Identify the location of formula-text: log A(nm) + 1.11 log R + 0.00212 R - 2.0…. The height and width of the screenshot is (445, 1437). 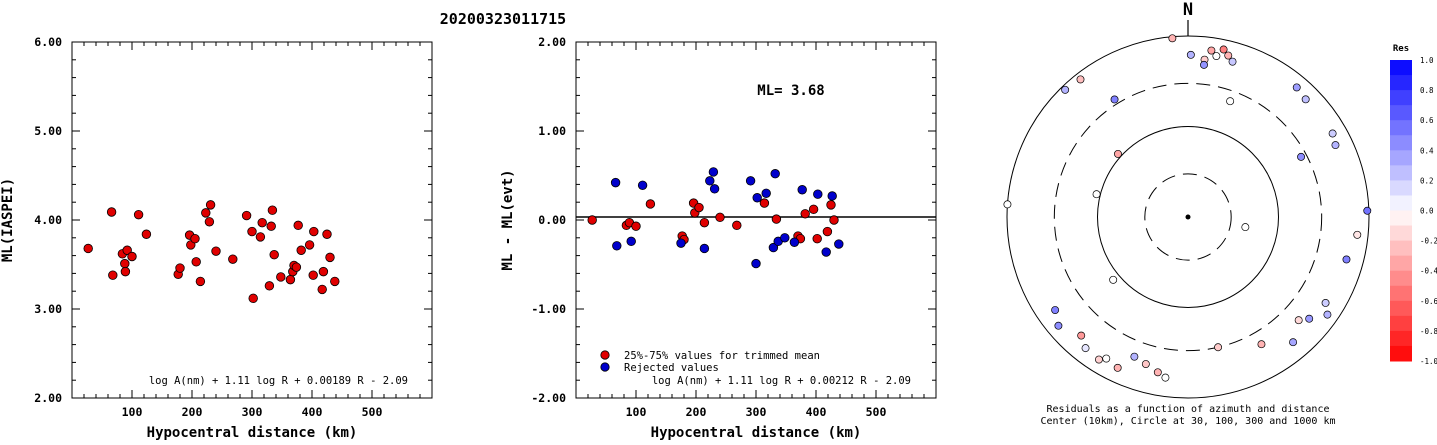
(781, 381).